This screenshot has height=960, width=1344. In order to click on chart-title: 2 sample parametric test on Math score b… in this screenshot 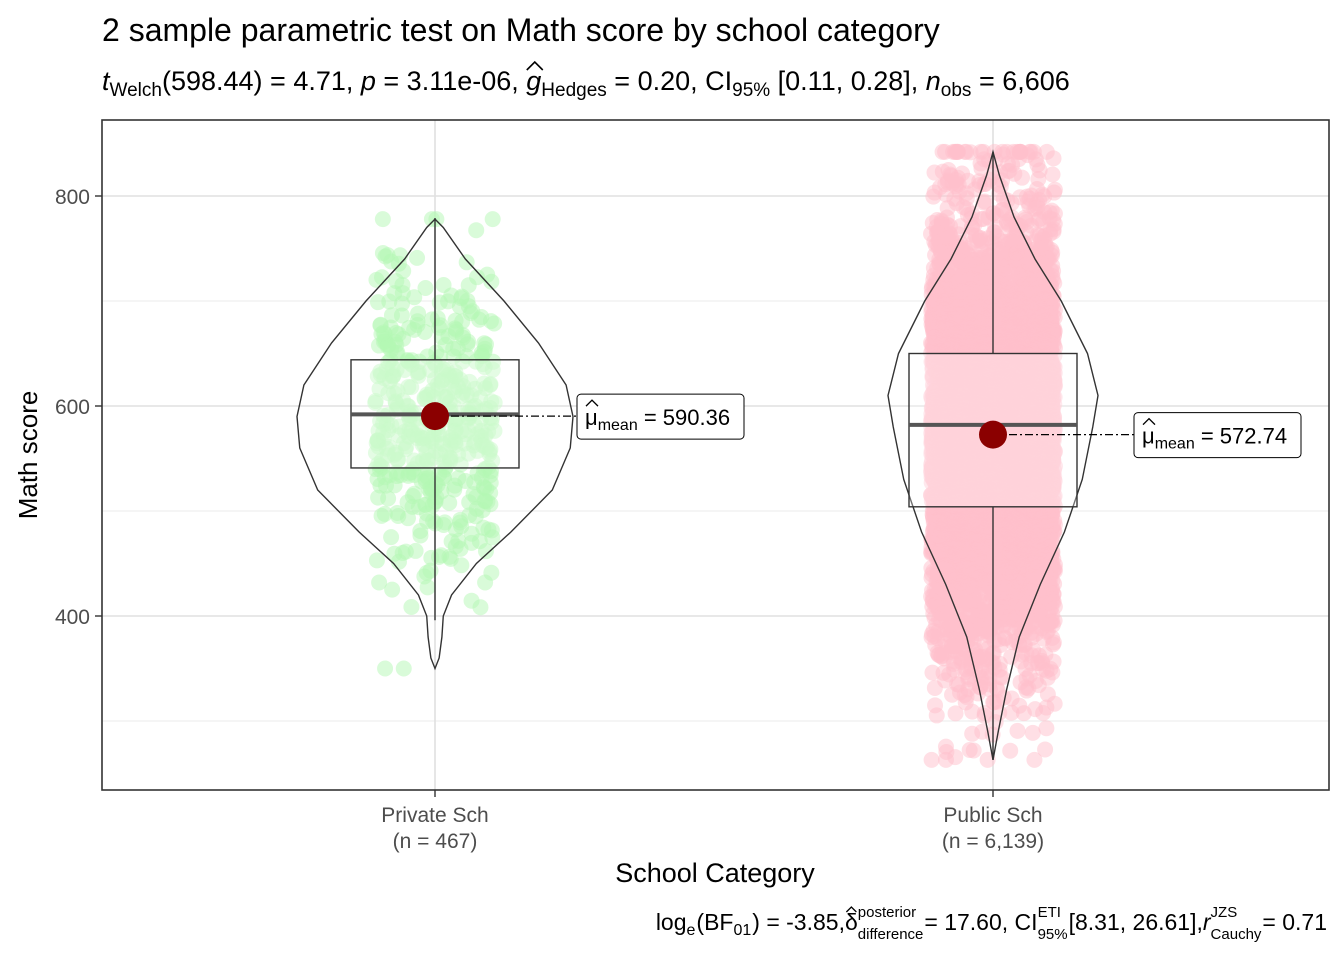, I will do `click(521, 30)`.